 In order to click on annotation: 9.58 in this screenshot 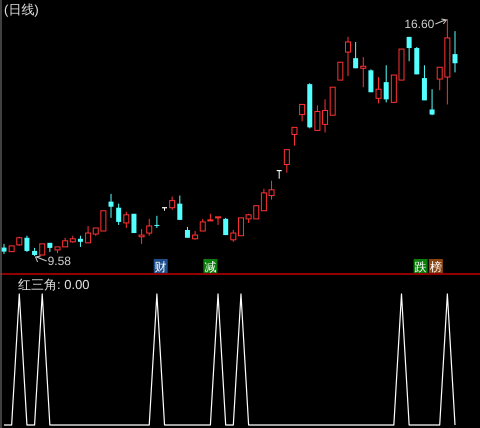, I will do `click(60, 261)`.